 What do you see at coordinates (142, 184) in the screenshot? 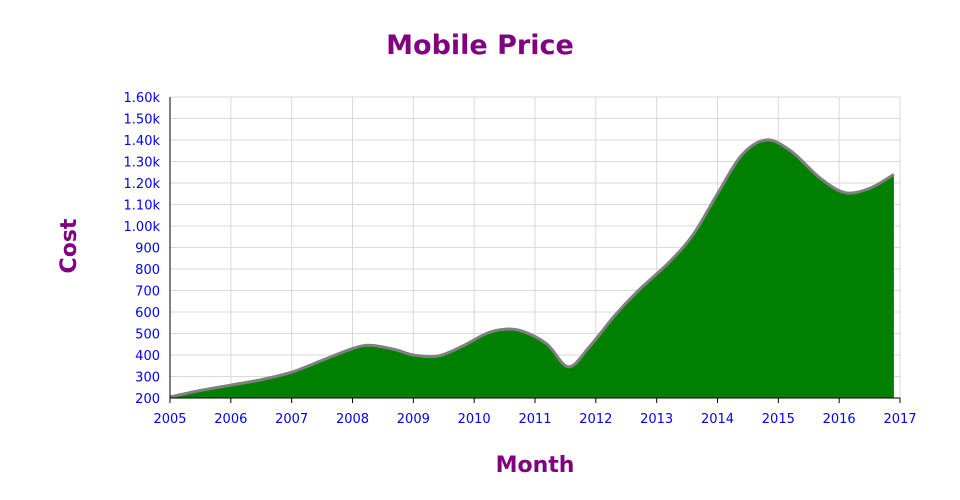
I see `y-tick-label: 1.20k` at bounding box center [142, 184].